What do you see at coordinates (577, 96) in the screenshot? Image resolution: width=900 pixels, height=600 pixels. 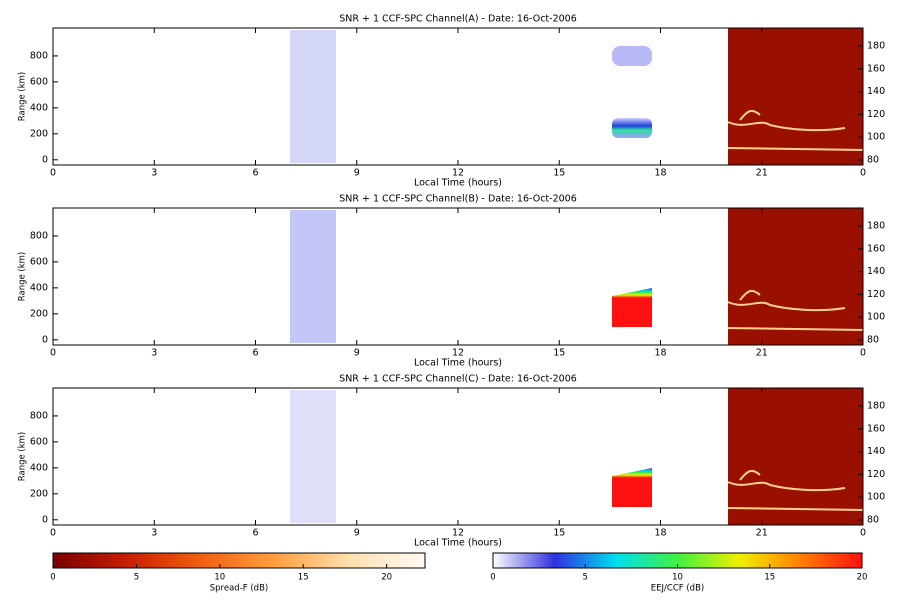 I see `panel-a-image` at bounding box center [577, 96].